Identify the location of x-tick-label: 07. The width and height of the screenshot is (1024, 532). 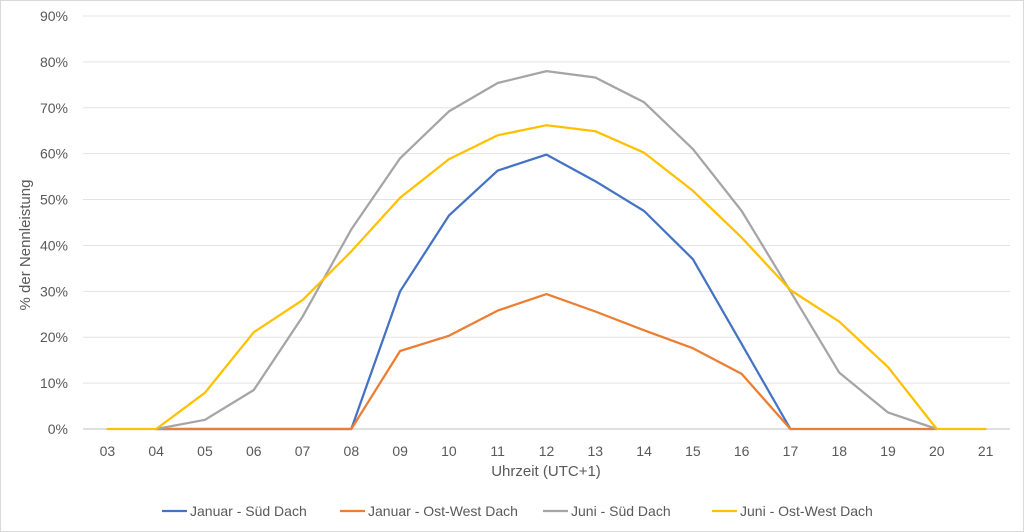
(303, 451).